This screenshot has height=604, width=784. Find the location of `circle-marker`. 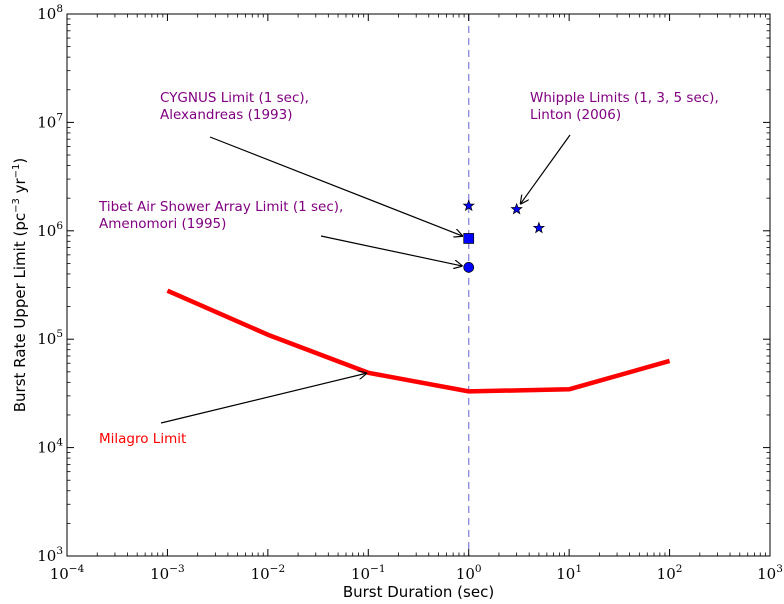

circle-marker is located at coordinates (469, 267).